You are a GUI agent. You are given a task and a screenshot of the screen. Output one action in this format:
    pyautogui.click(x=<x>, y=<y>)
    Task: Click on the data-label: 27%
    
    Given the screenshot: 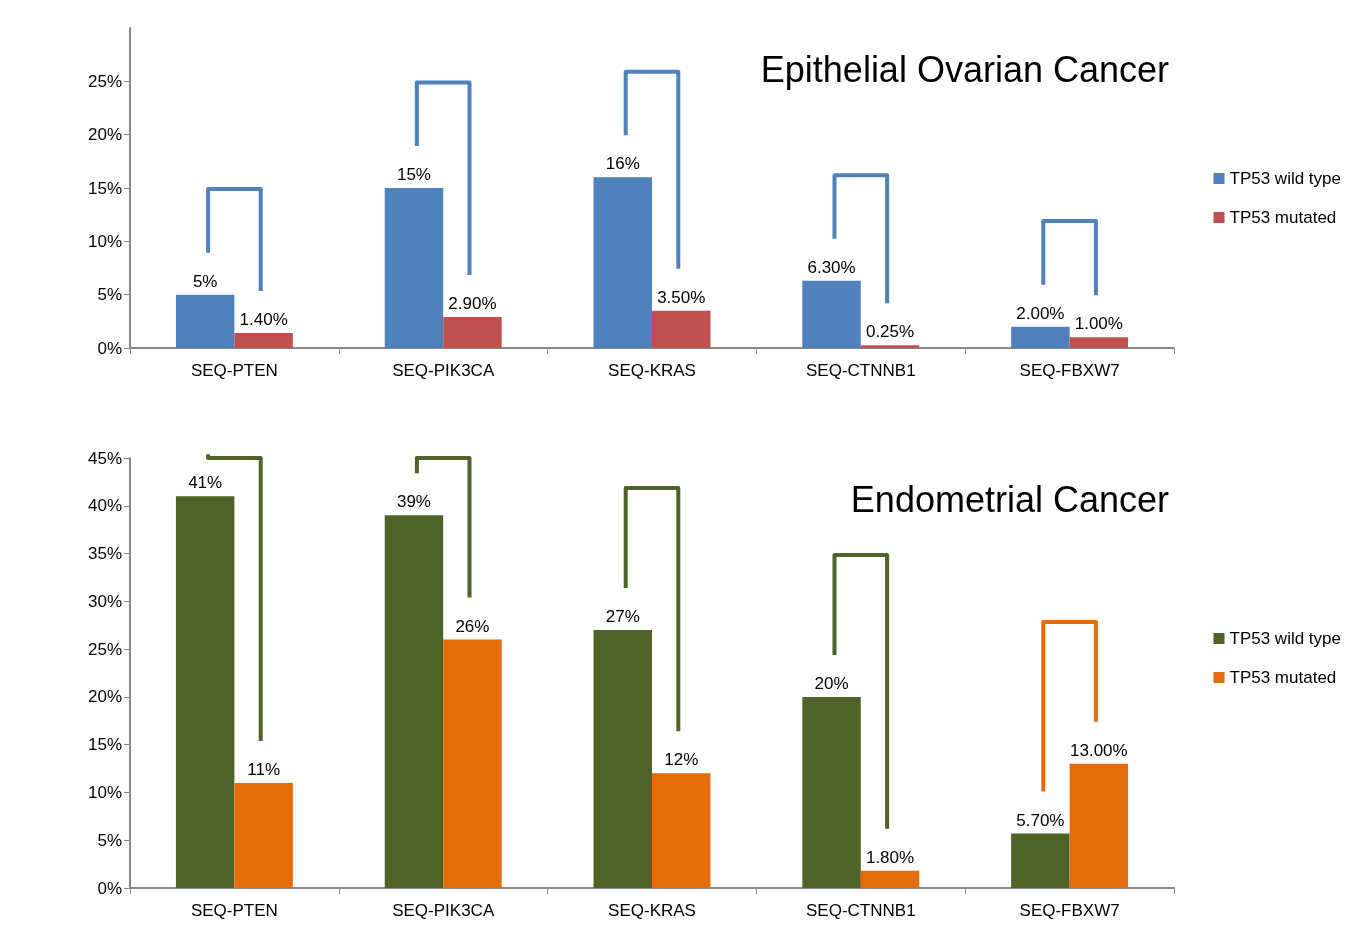 What is the action you would take?
    pyautogui.click(x=622, y=616)
    